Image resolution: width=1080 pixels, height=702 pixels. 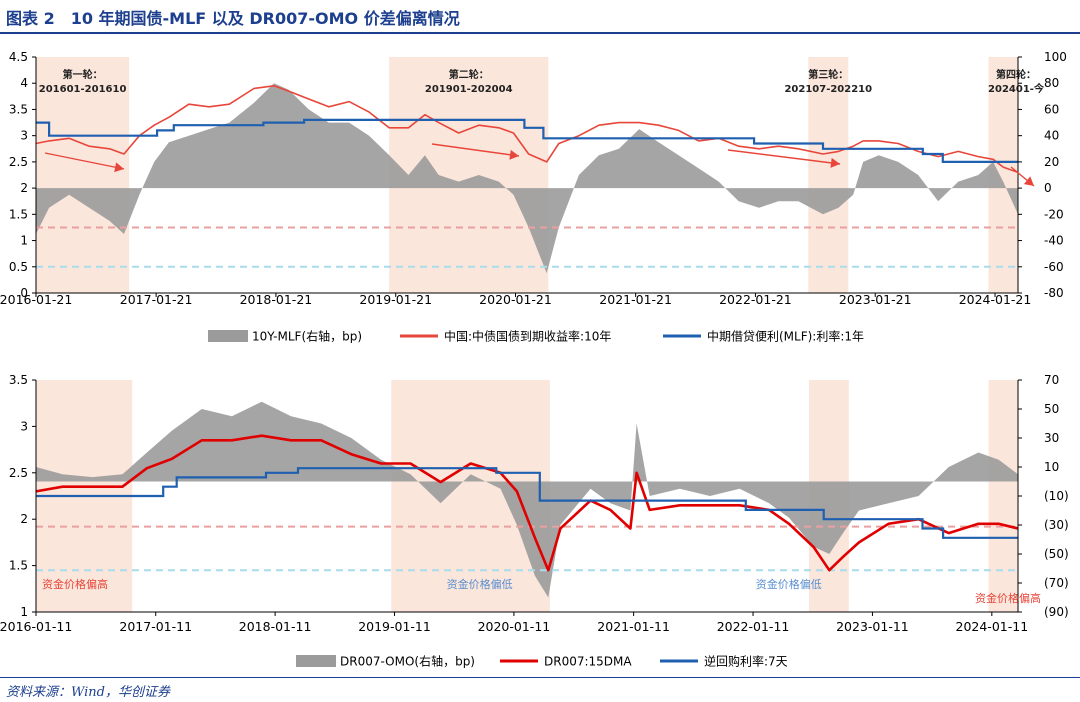 I want to click on trend-arrow-4-head, so click(x=1028, y=181).